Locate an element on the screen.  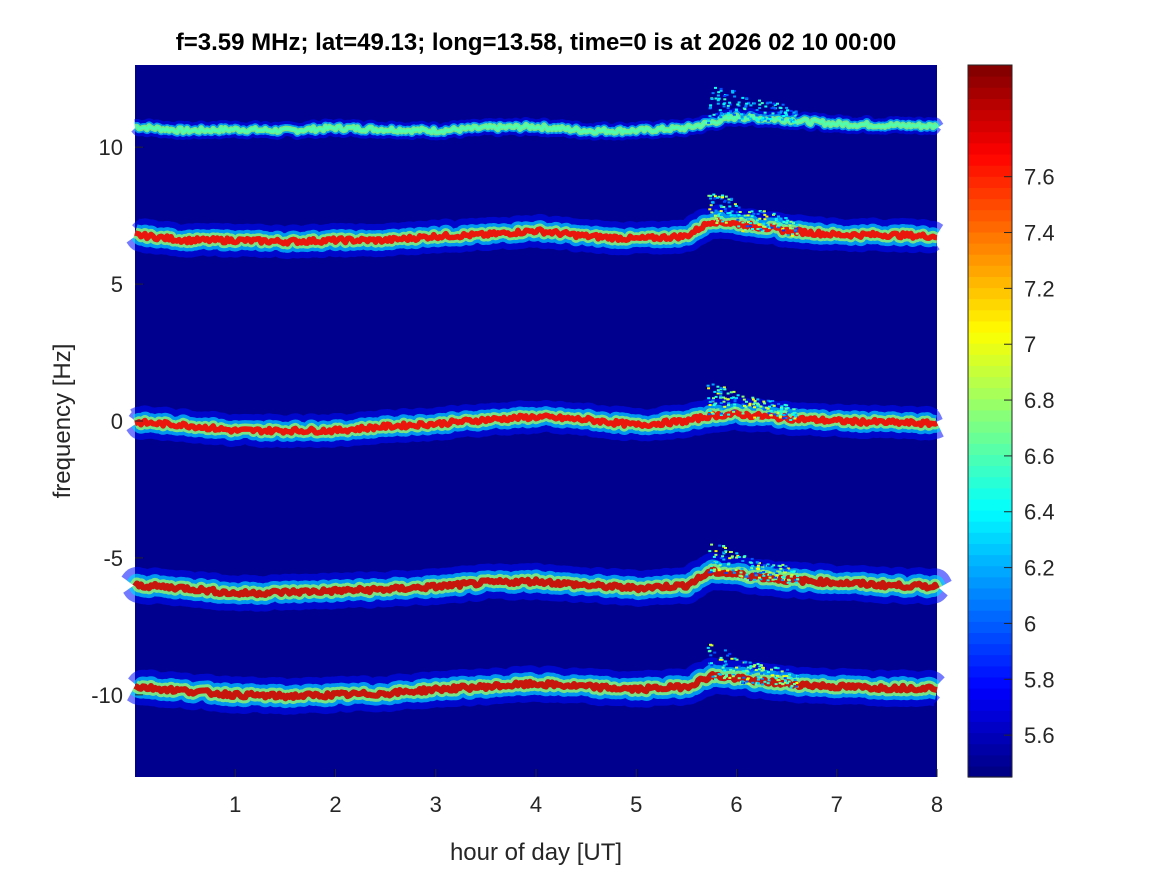
y-axis: -10 -5 0 5 10 is located at coordinates (117, 421).